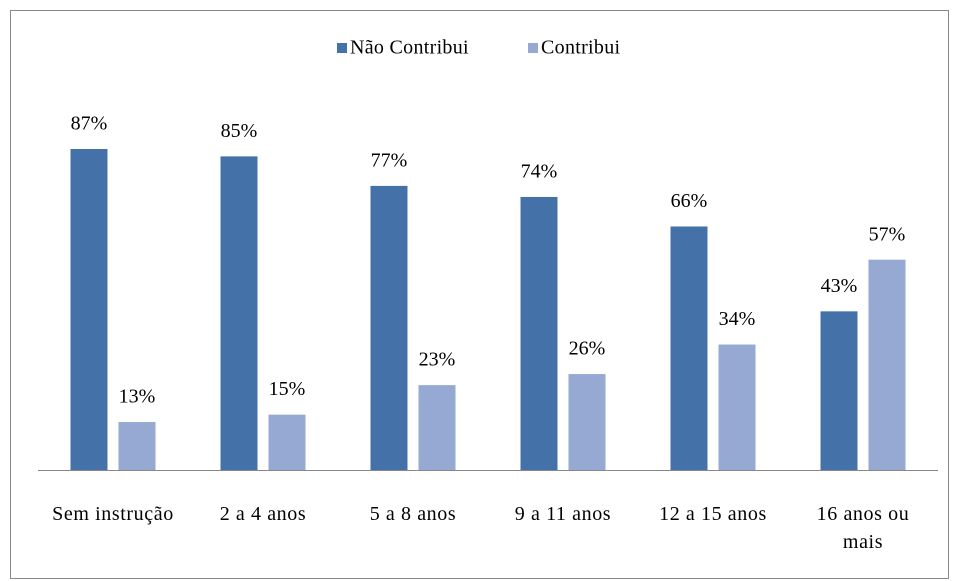 Image resolution: width=953 pixels, height=581 pixels. What do you see at coordinates (113, 514) in the screenshot?
I see `x-tick-label: Sem instrução` at bounding box center [113, 514].